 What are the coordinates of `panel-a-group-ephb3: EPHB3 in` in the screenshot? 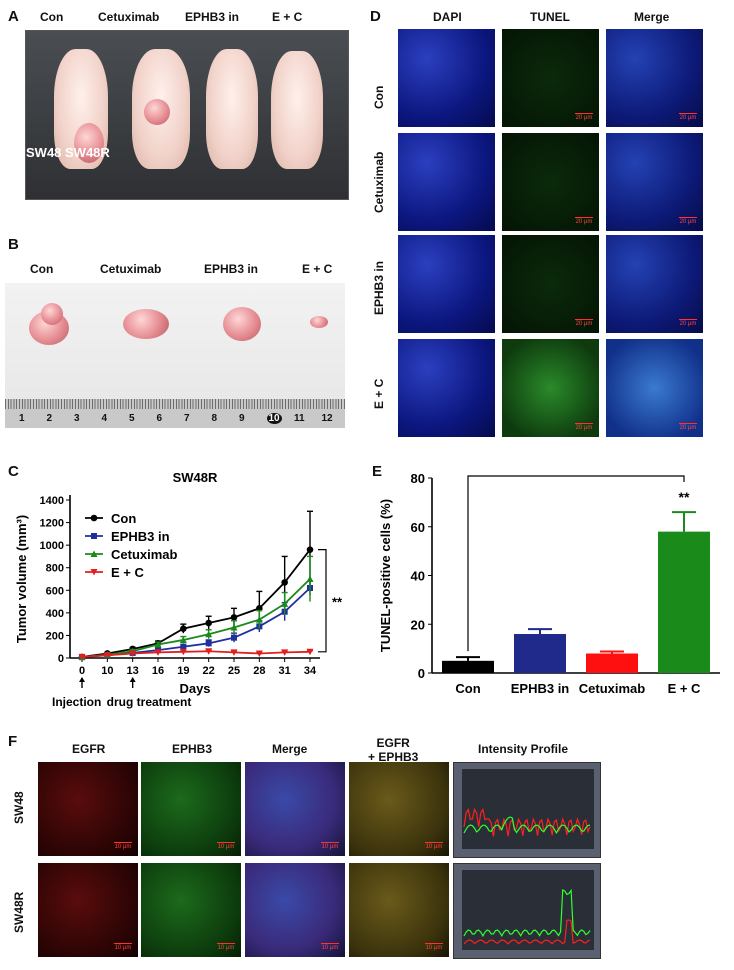 It's located at (212, 17).